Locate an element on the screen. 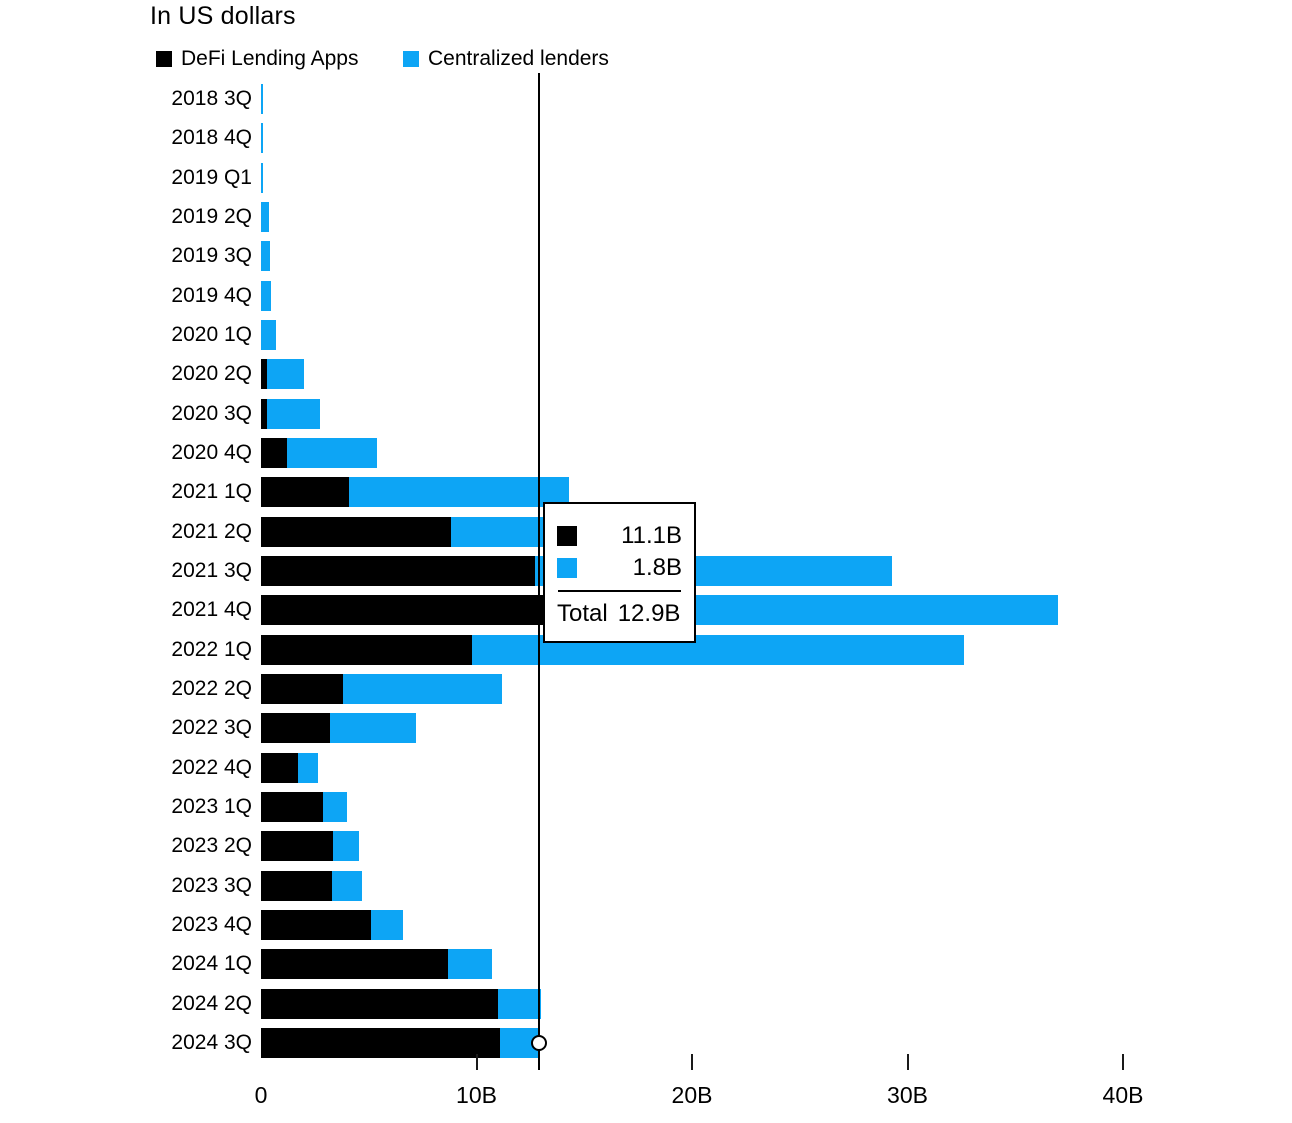  legend-item-centralized: Centralized lenders is located at coordinates (506, 59).